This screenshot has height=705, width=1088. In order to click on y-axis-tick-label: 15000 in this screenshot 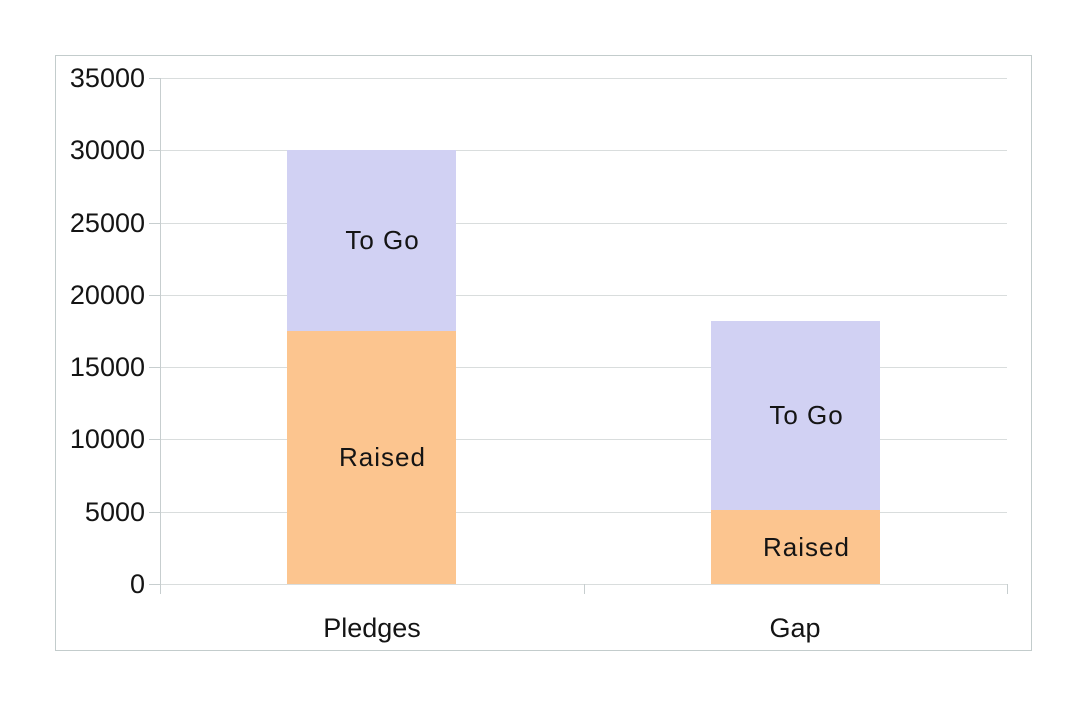, I will do `click(107, 367)`.